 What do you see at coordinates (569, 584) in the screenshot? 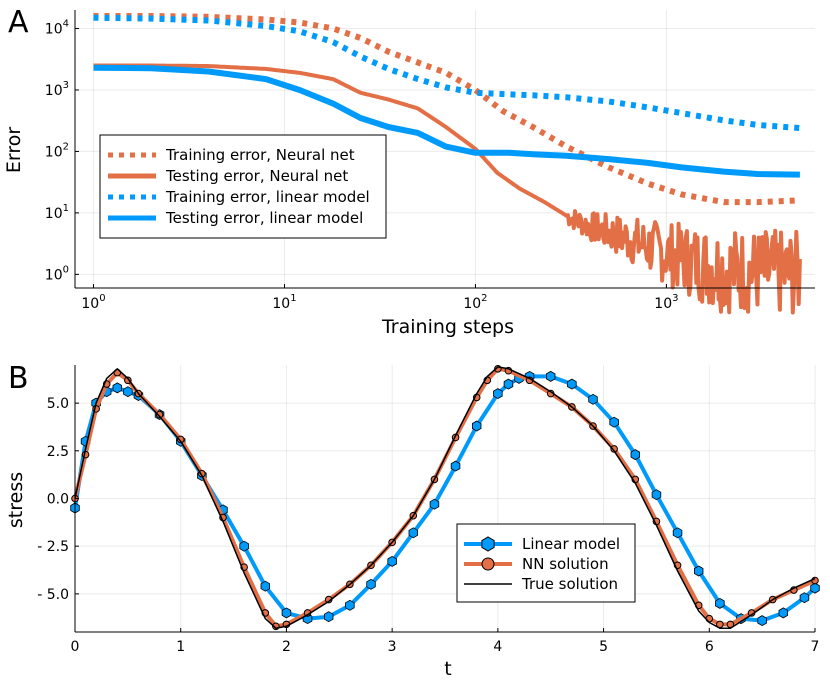
I see `panel-b-legend-label-3: True solution` at bounding box center [569, 584].